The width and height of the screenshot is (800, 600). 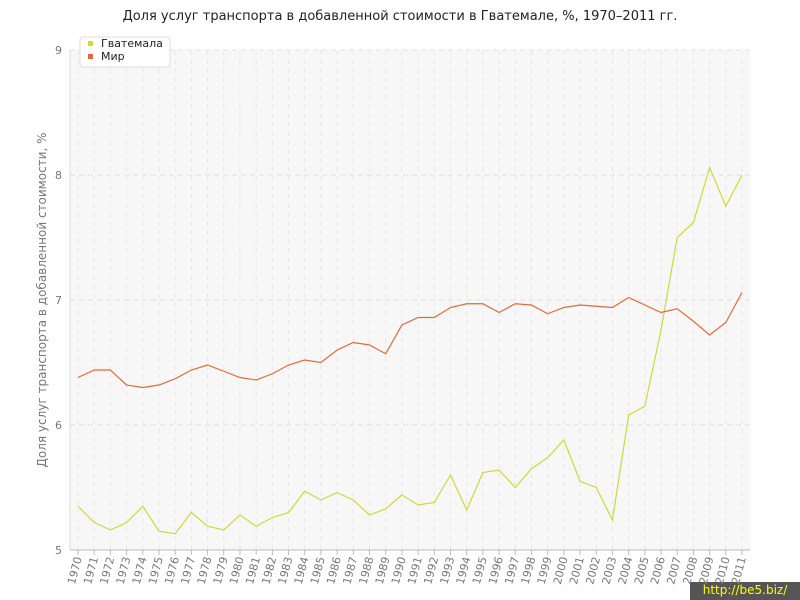 I want to click on y-tick-label: 6, so click(x=58, y=425).